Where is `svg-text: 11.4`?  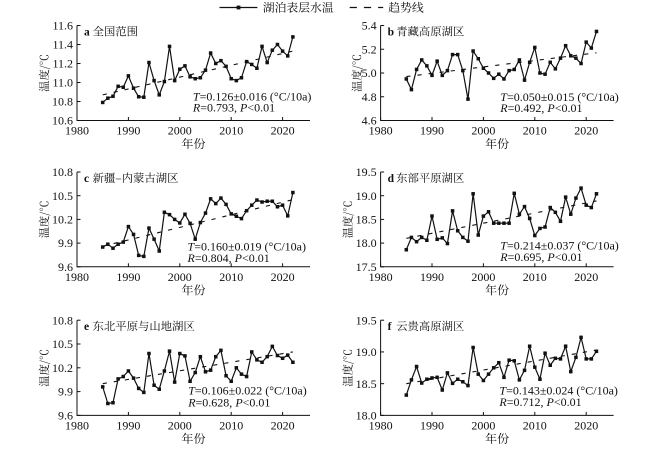 svg-text: 11.4 is located at coordinates (62, 45).